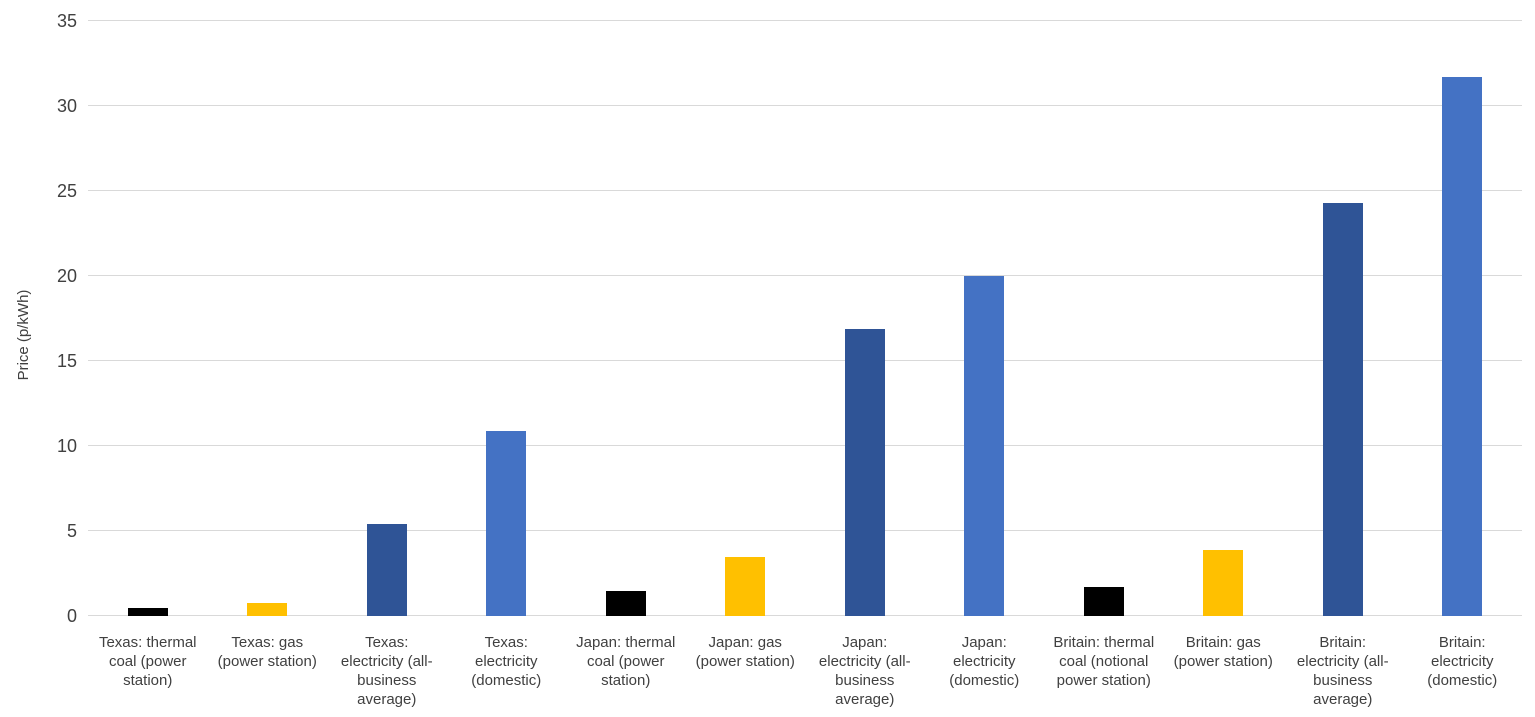 The image size is (1535, 717). What do you see at coordinates (1223, 582) in the screenshot?
I see `bar-britain-gas-power-station` at bounding box center [1223, 582].